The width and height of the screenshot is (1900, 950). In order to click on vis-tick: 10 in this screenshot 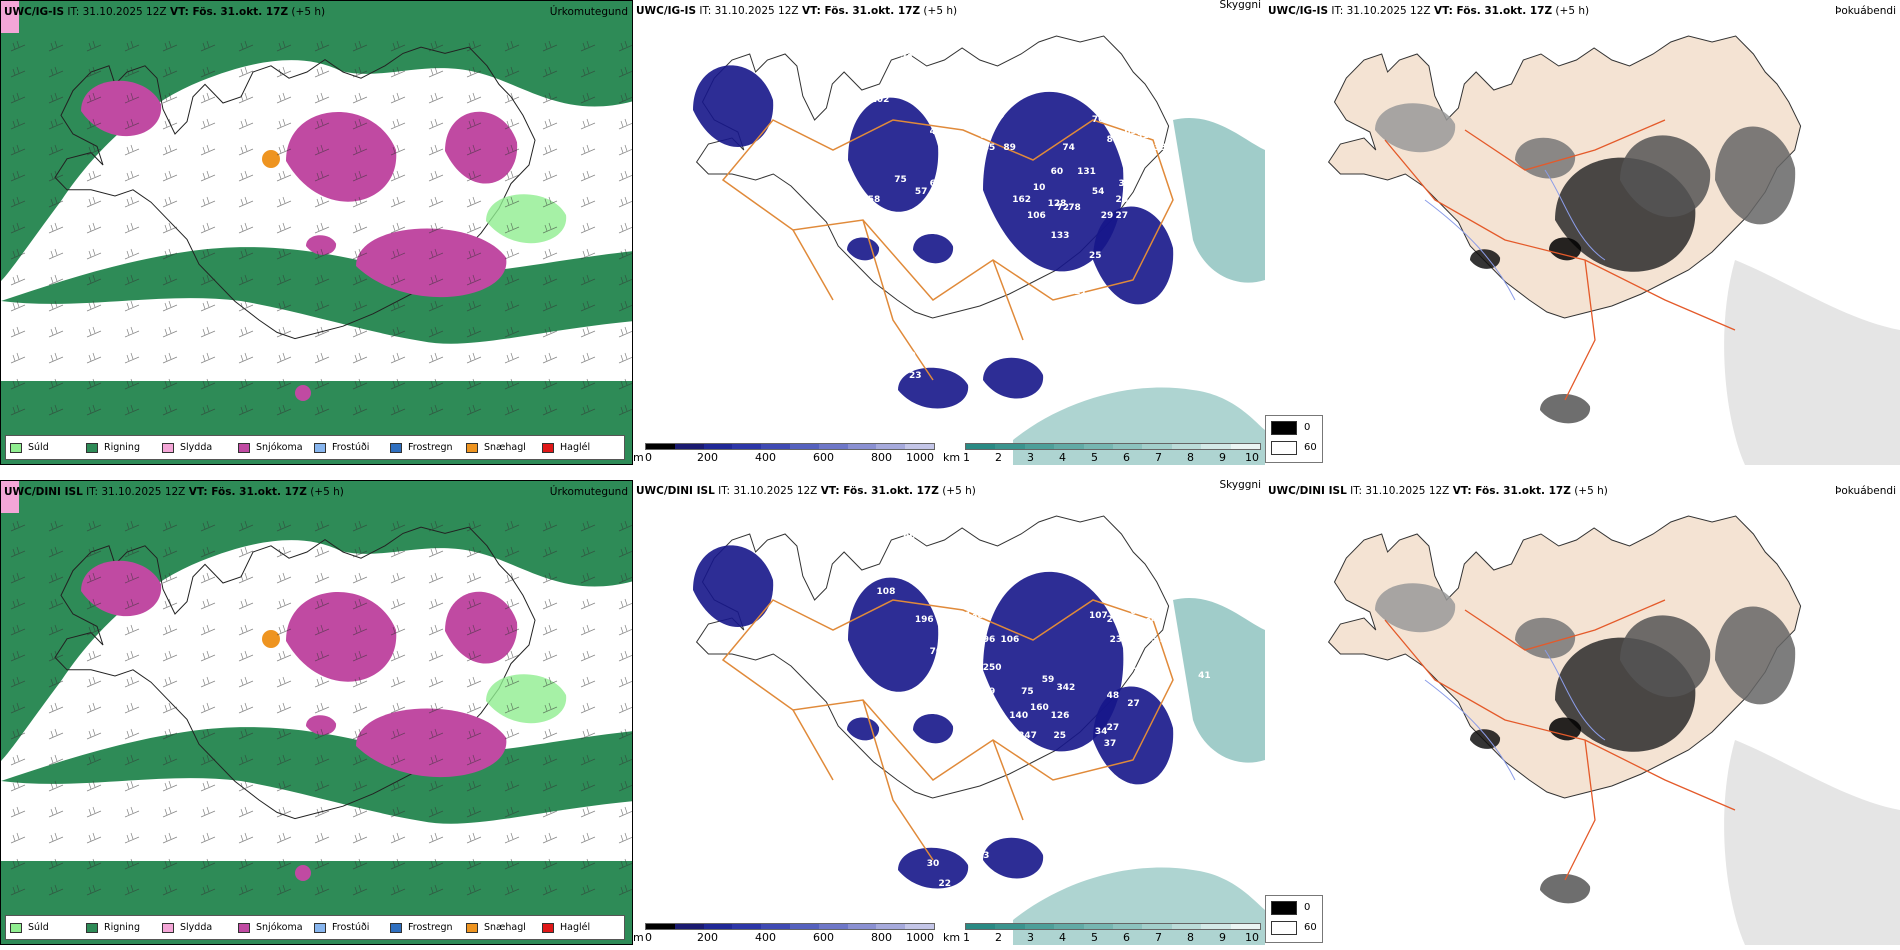, I will do `click(1252, 457)`.